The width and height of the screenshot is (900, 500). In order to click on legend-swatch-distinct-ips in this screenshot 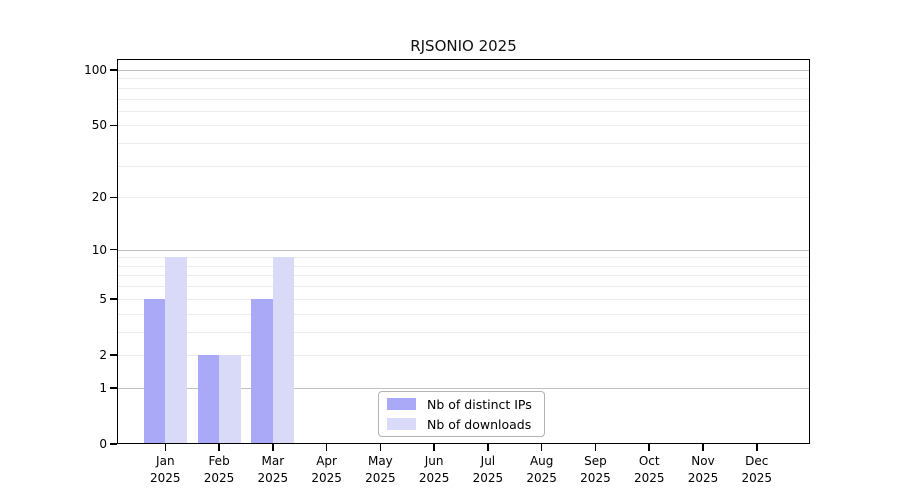, I will do `click(401, 404)`.